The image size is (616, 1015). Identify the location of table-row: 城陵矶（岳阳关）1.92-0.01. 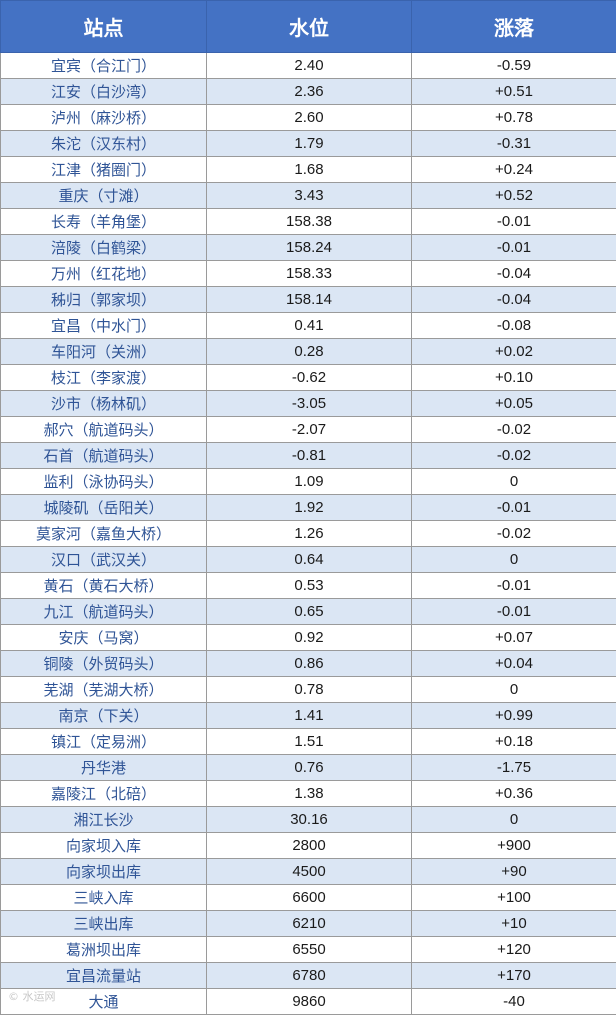
(308, 508).